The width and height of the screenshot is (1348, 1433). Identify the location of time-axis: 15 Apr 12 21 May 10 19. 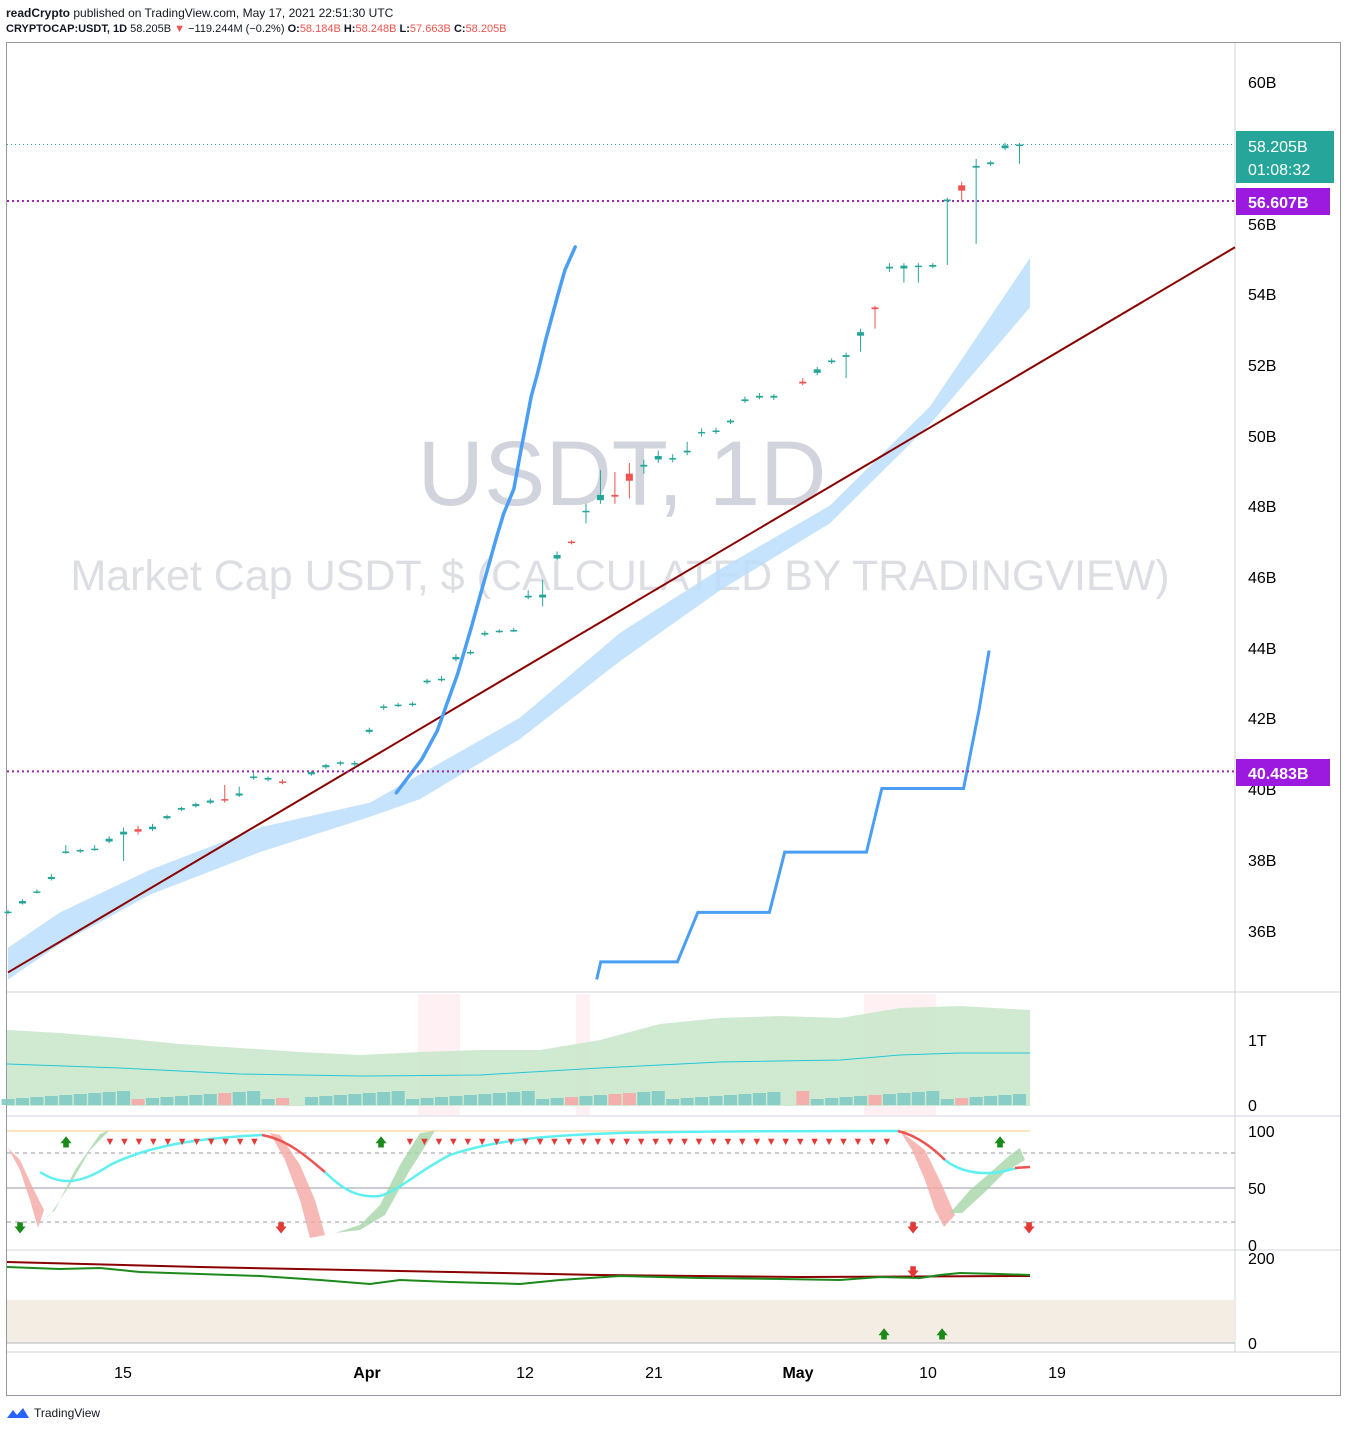
(590, 1373).